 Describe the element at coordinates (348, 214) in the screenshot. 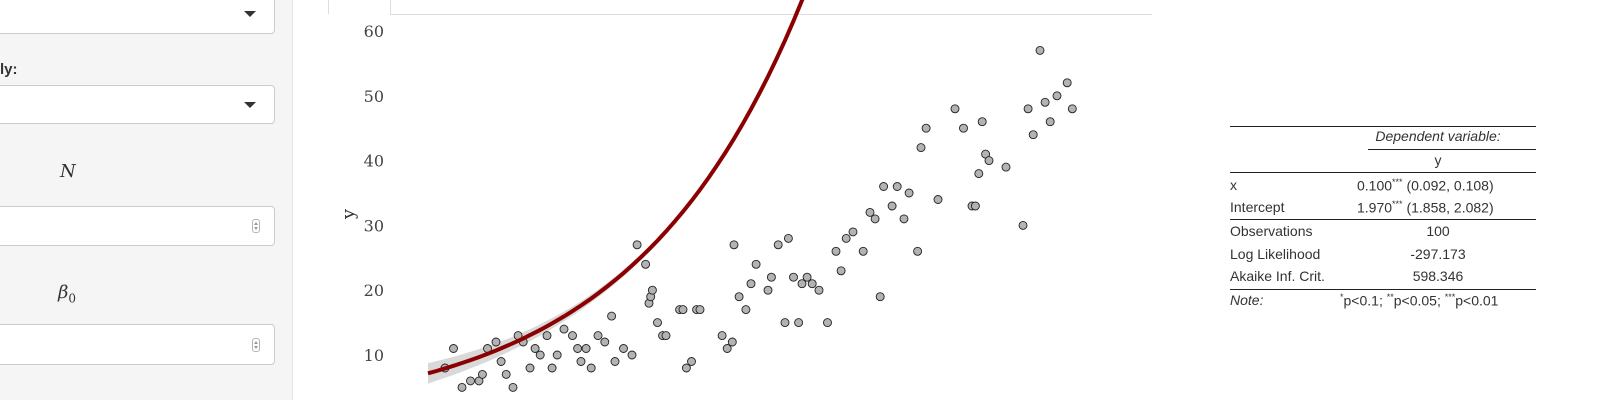

I see `y-axis-label: y` at that location.